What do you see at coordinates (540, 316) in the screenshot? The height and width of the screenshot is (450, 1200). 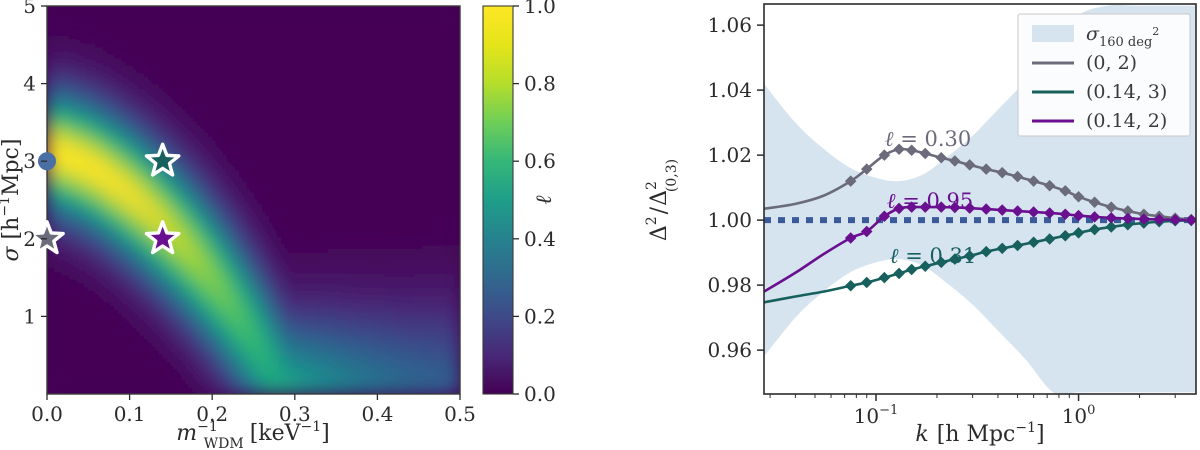 I see `colorbar-tick-label: 0.2` at bounding box center [540, 316].